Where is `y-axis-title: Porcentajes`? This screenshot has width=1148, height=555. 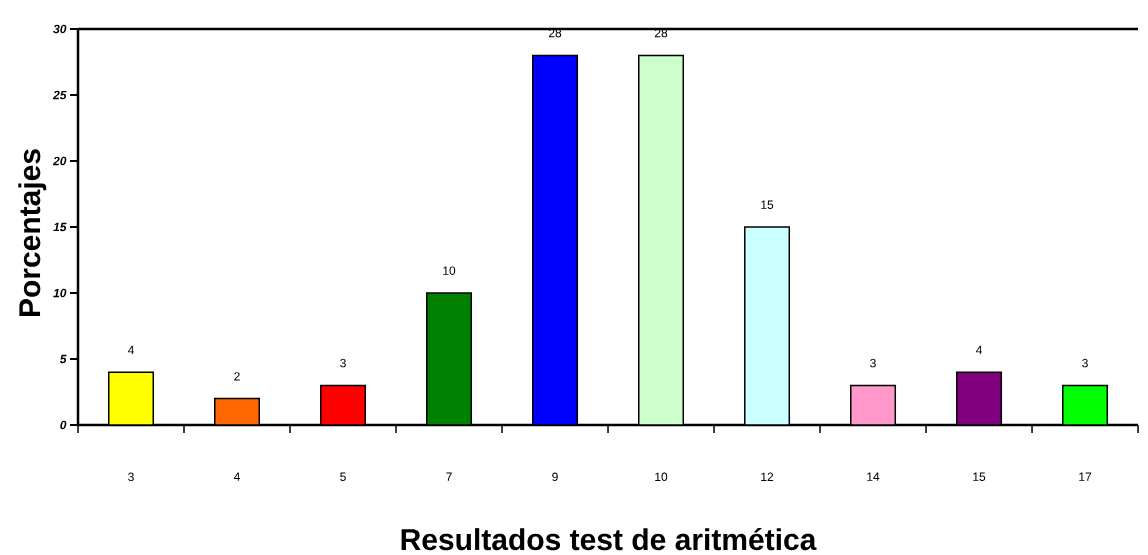
y-axis-title: Porcentajes is located at coordinates (32, 233).